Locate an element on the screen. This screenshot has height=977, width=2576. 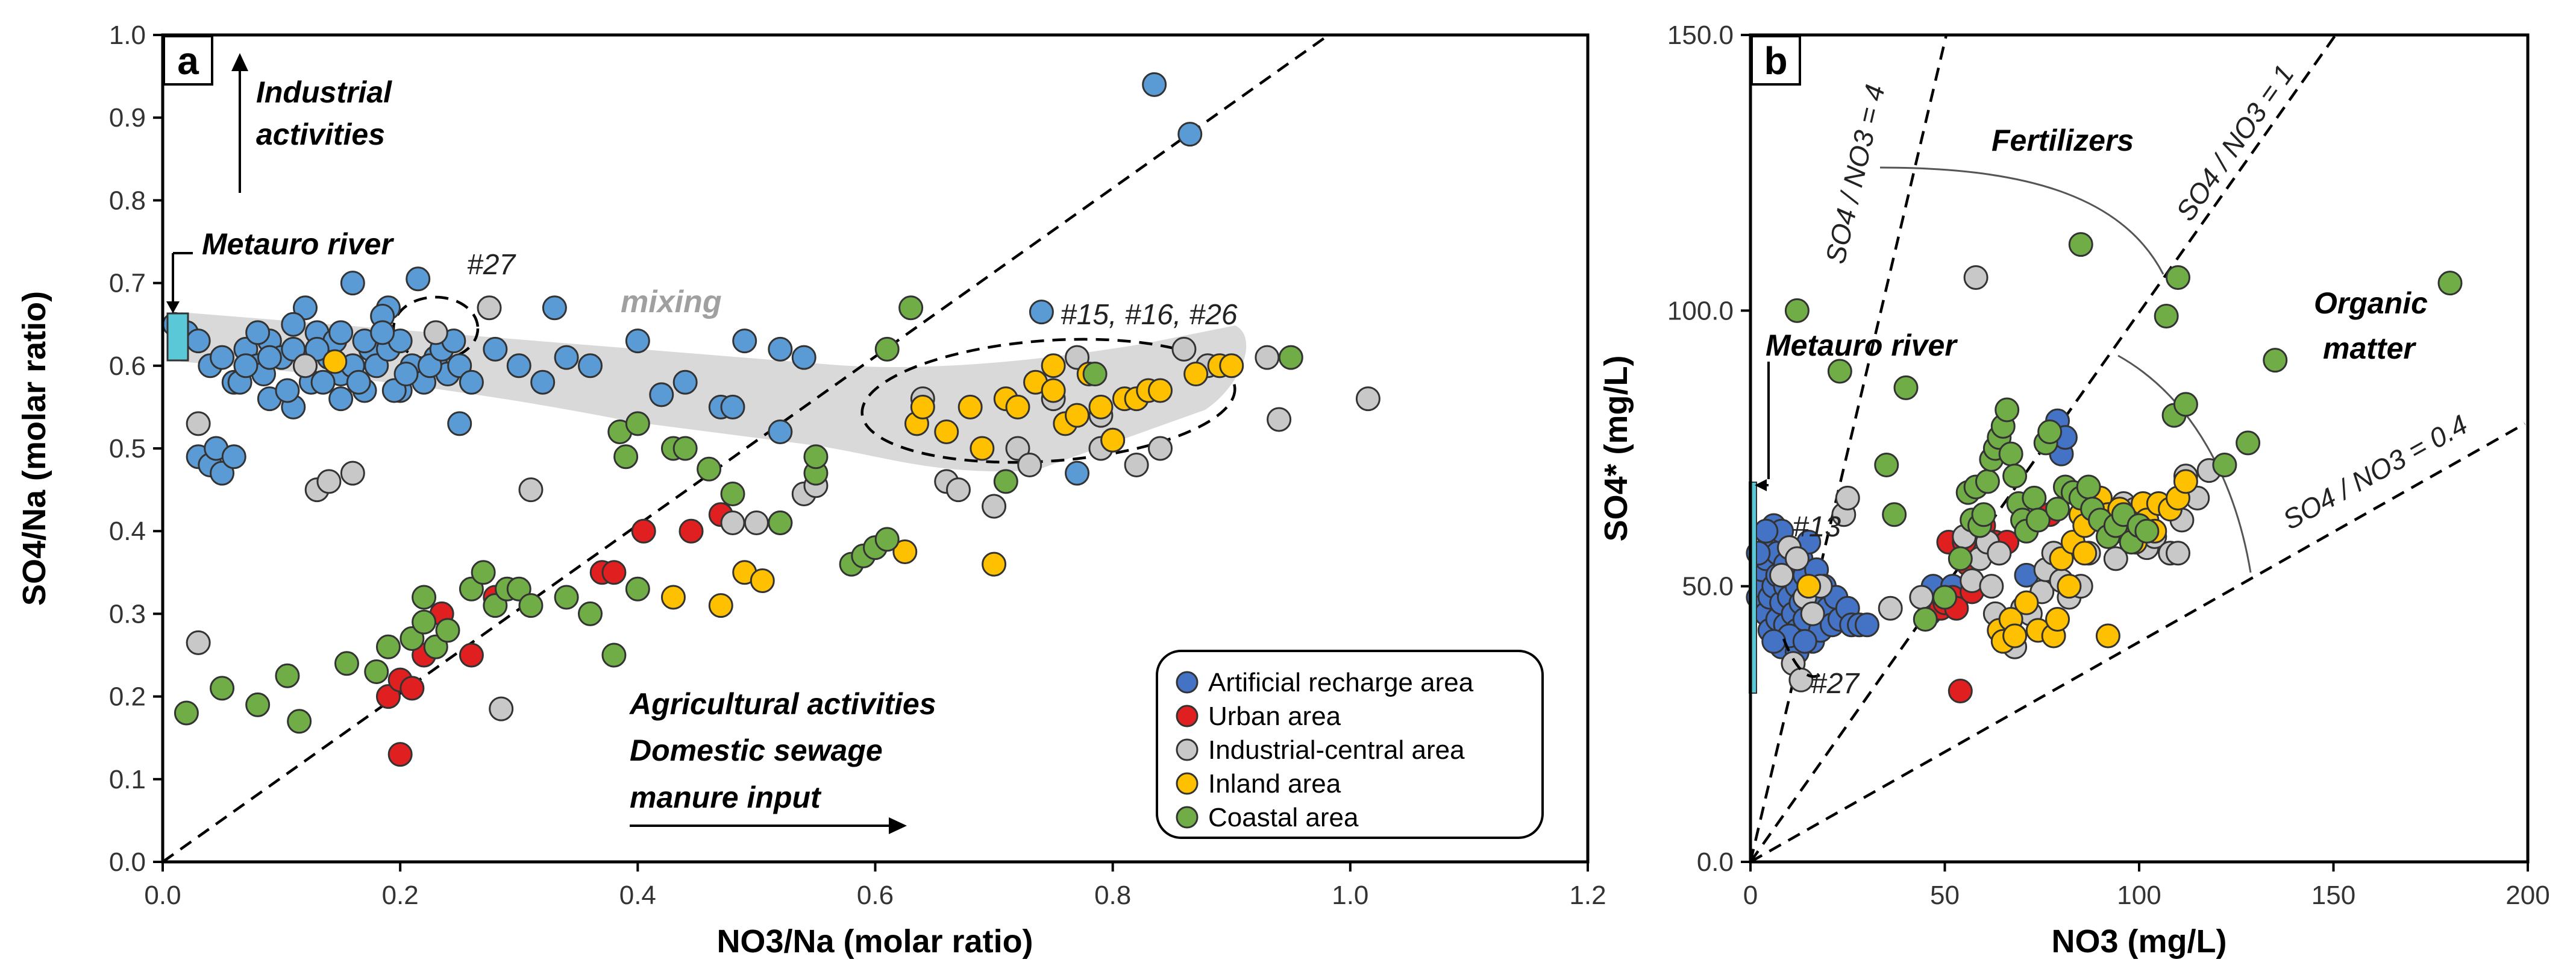
panel-a-x-tick-label: 1.2 is located at coordinates (1587, 896).